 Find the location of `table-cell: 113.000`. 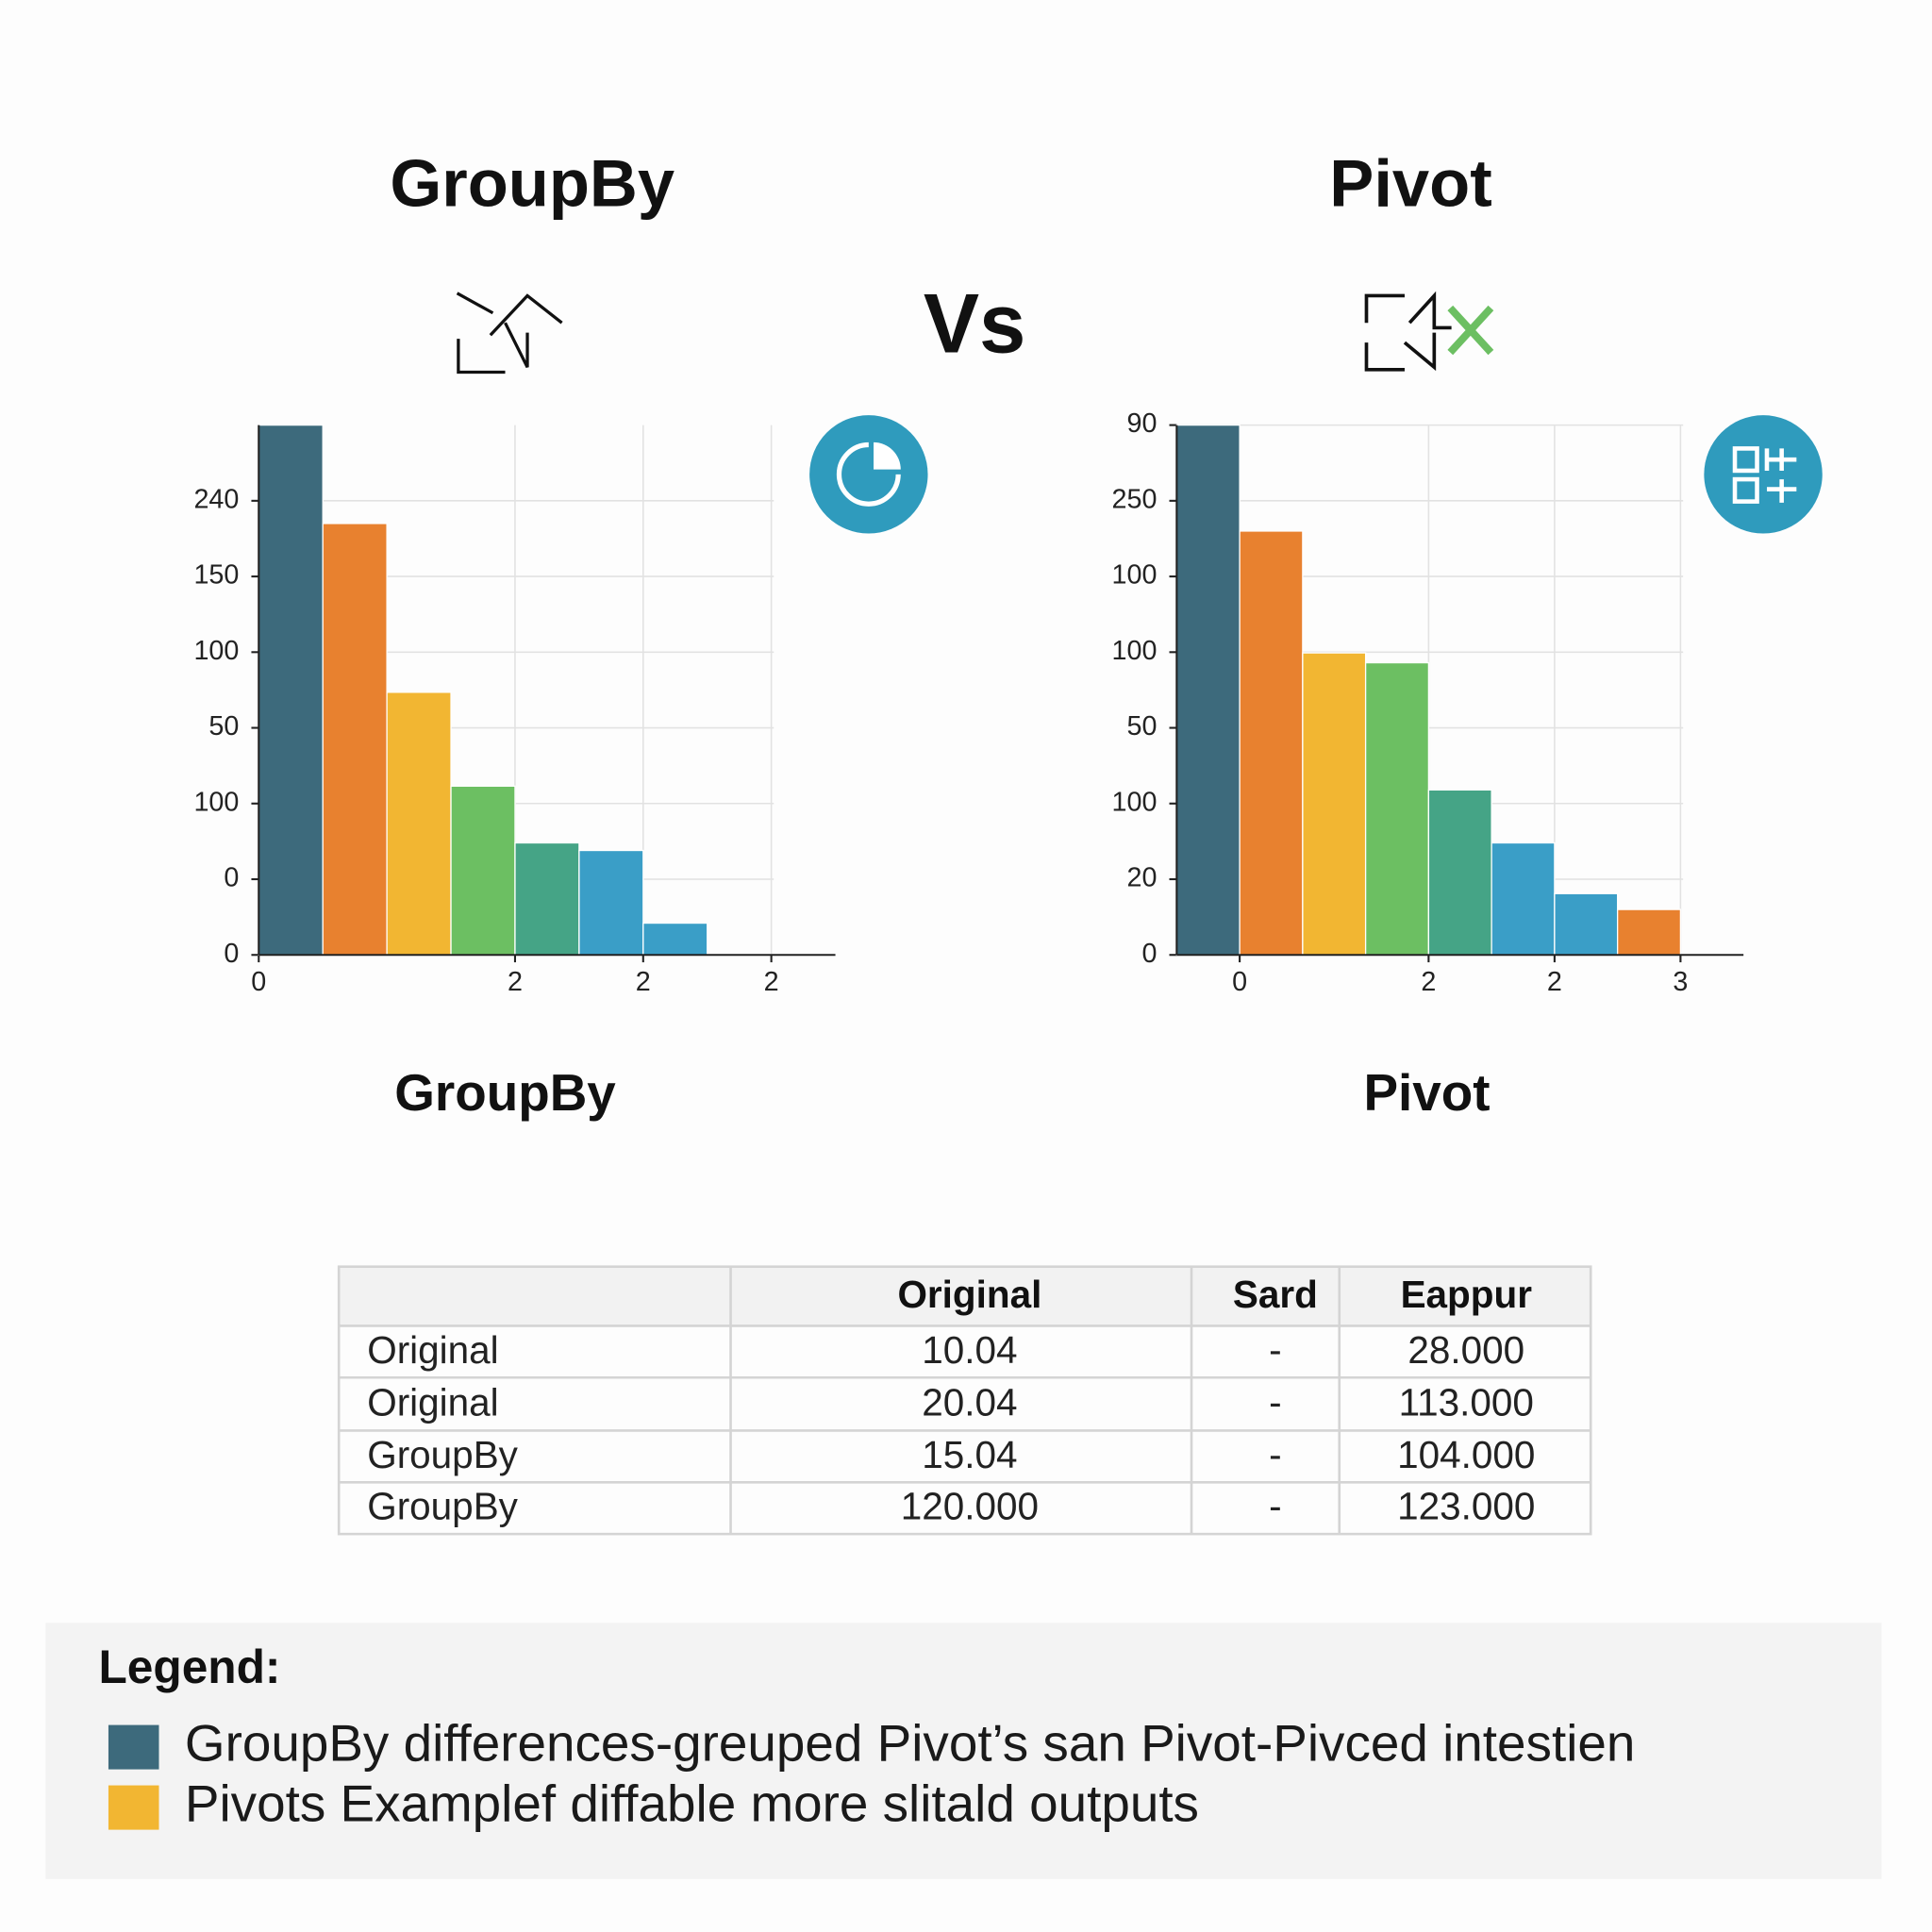

table-cell: 113.000 is located at coordinates (1466, 1402).